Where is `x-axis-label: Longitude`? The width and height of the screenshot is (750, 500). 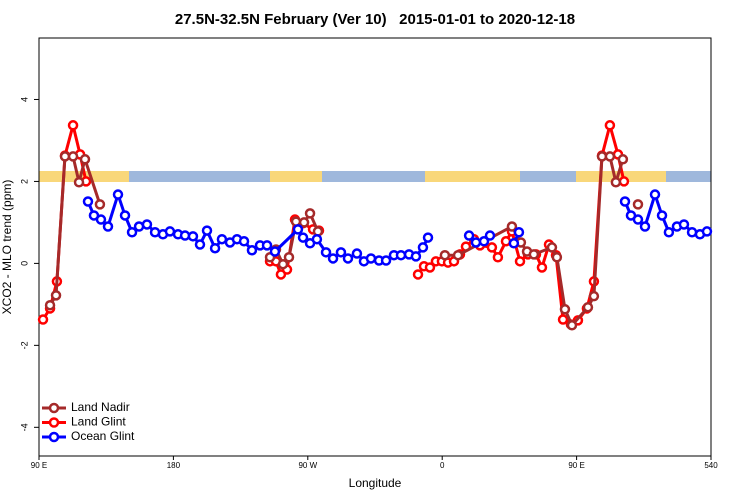
x-axis-label: Longitude is located at coordinates (375, 483).